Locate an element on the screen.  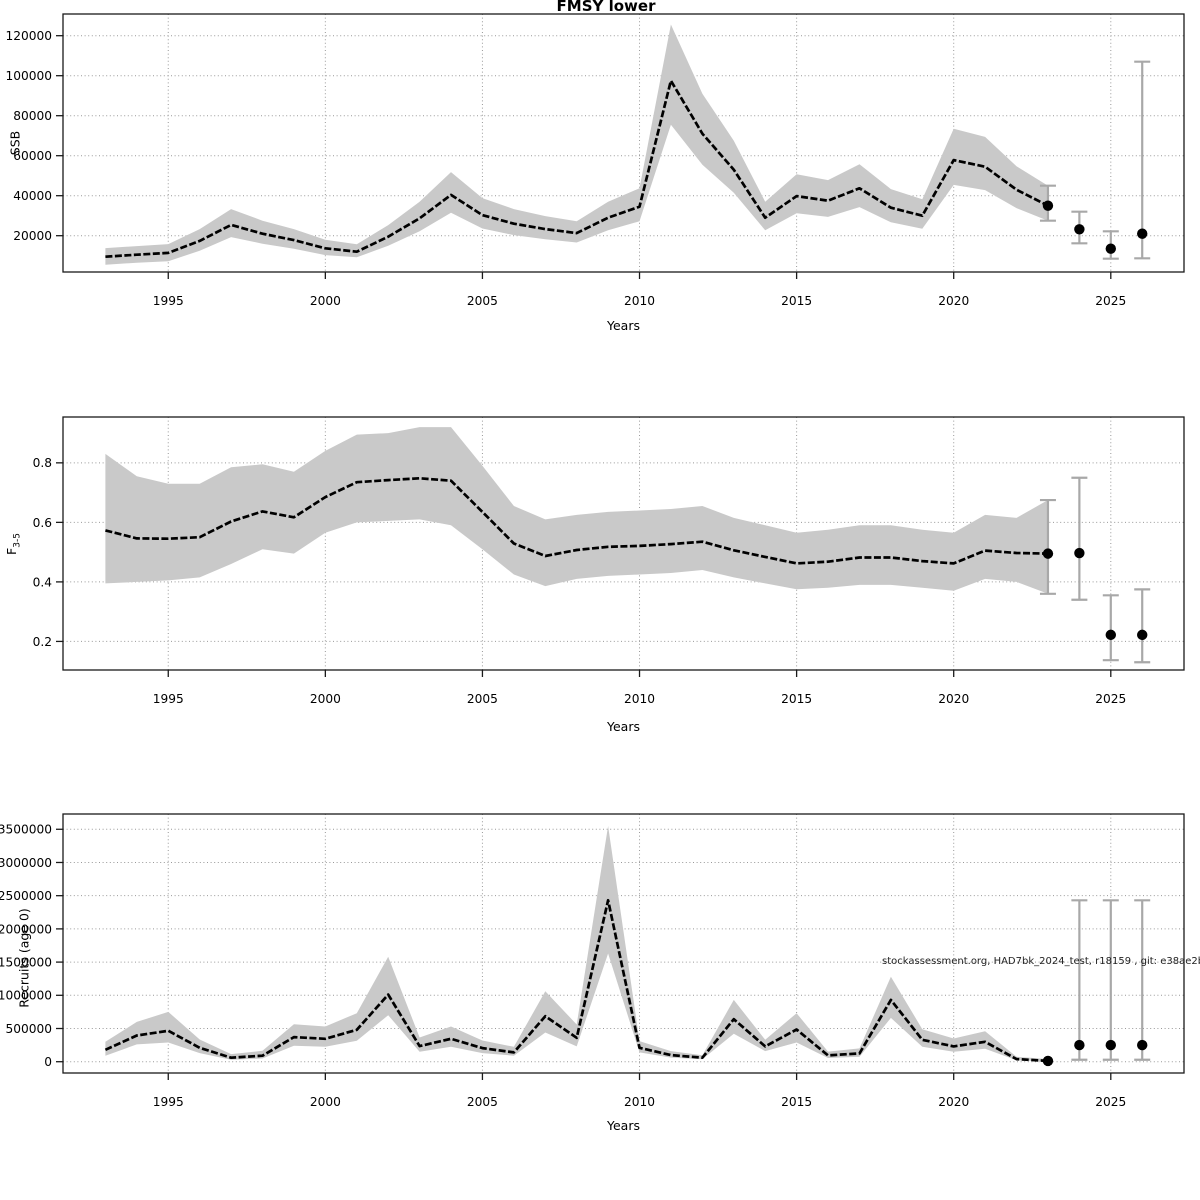
f-x-axis-label: Years is located at coordinates (623, 726).